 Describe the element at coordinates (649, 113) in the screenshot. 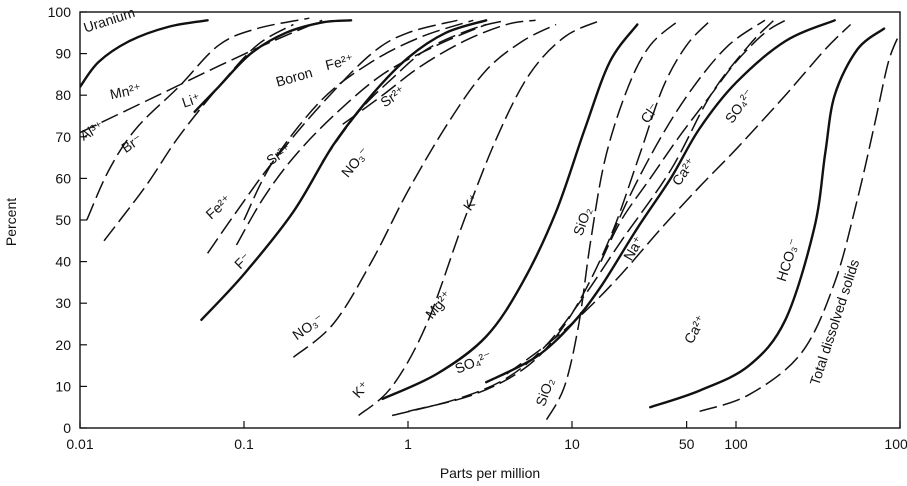

I see `curve-label: Cl⁻` at that location.